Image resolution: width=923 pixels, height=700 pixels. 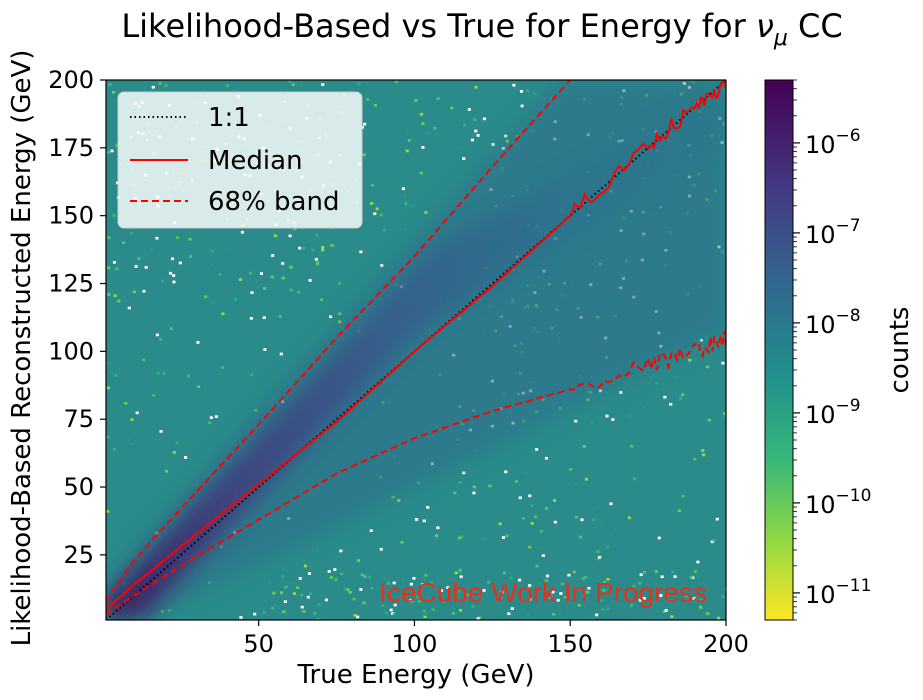 What do you see at coordinates (570, 644) in the screenshot?
I see `x-tick-label: 150` at bounding box center [570, 644].